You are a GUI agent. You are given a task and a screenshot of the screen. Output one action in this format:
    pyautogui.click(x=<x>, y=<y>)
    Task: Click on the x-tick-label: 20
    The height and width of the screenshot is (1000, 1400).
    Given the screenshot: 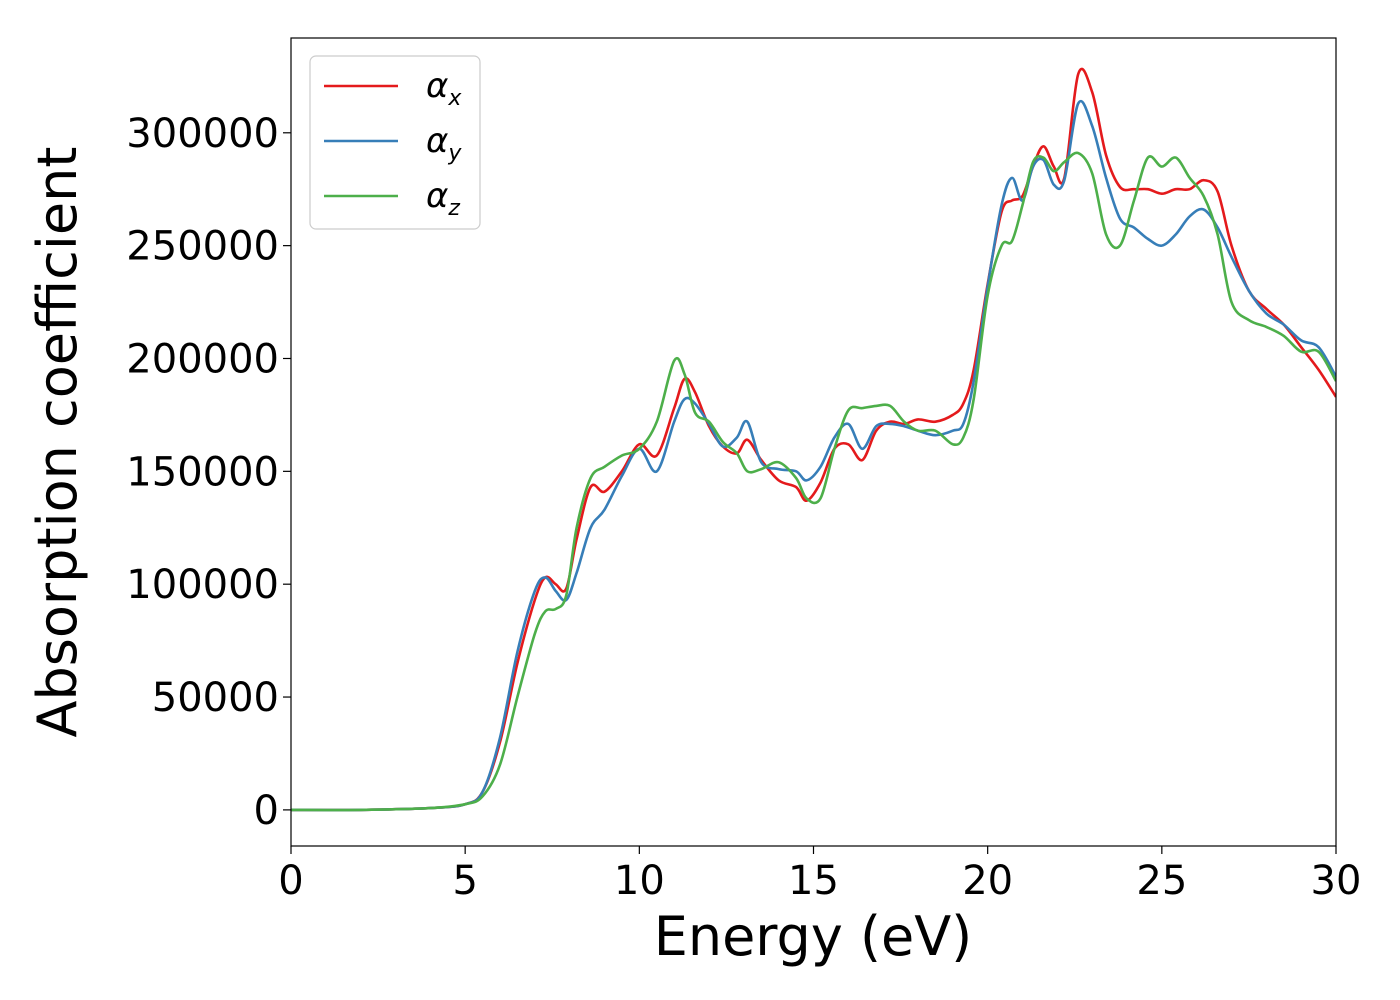 What is the action you would take?
    pyautogui.click(x=987, y=881)
    